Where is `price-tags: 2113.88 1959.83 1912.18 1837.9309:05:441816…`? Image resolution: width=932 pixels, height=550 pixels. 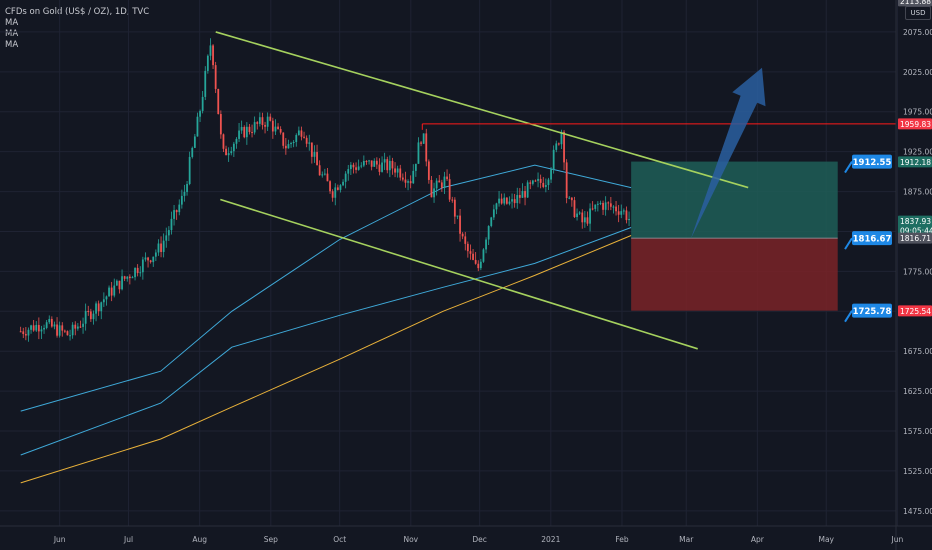
price-tags: 2113.88 1959.83 1912.18 1837.9309:05:441816… is located at coordinates (915, 158).